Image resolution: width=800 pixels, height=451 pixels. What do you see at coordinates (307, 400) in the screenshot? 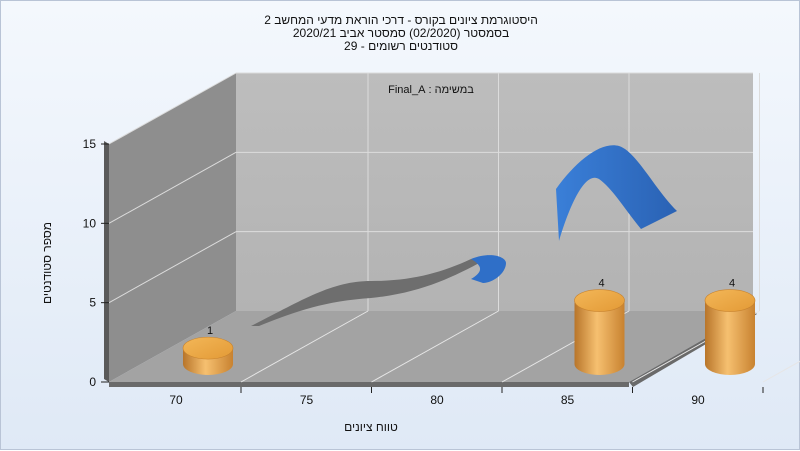
I see `x-tick-label-75: 75` at bounding box center [307, 400].